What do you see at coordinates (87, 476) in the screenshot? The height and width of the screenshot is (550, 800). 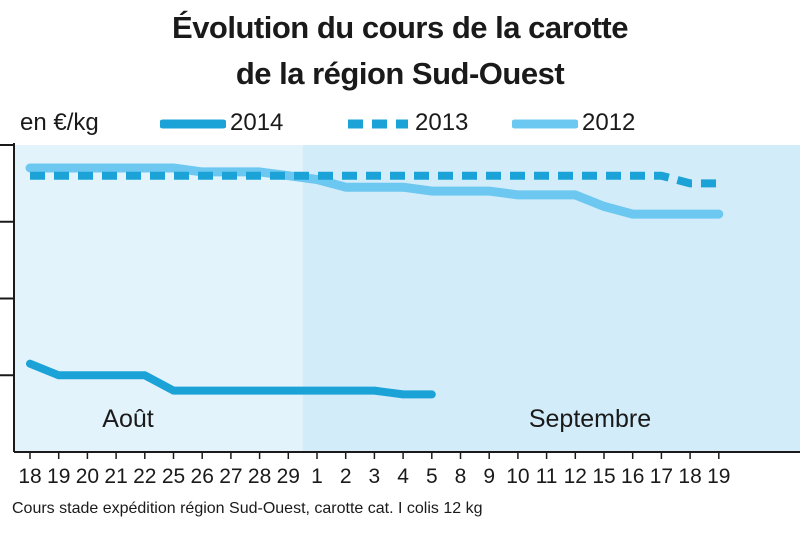 I see `x-tick-label: 20` at bounding box center [87, 476].